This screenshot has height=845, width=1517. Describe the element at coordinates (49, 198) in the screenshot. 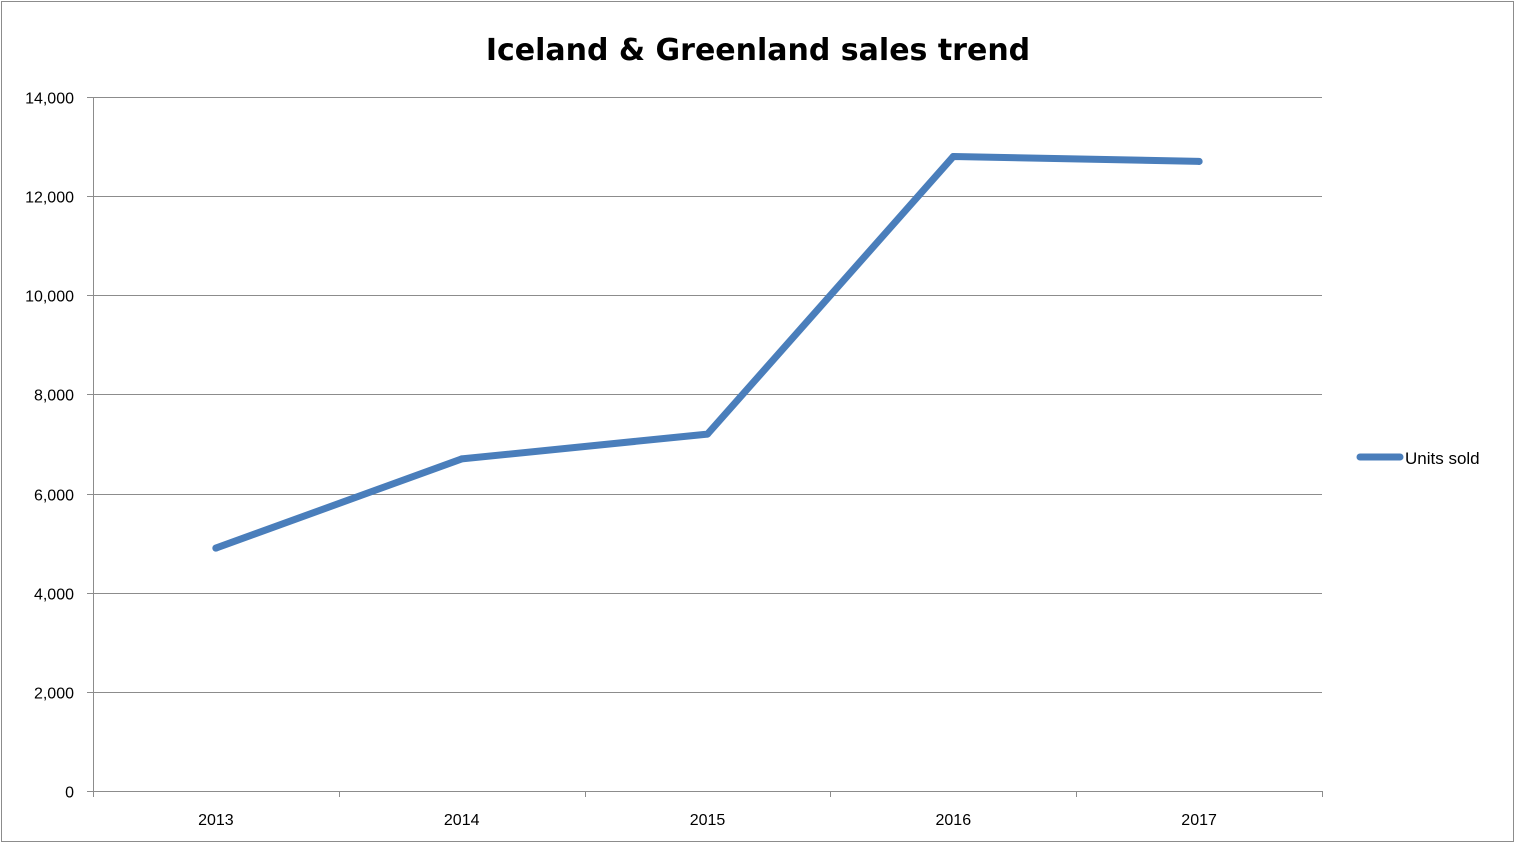

I see `y-tick-label: 12,000` at that location.